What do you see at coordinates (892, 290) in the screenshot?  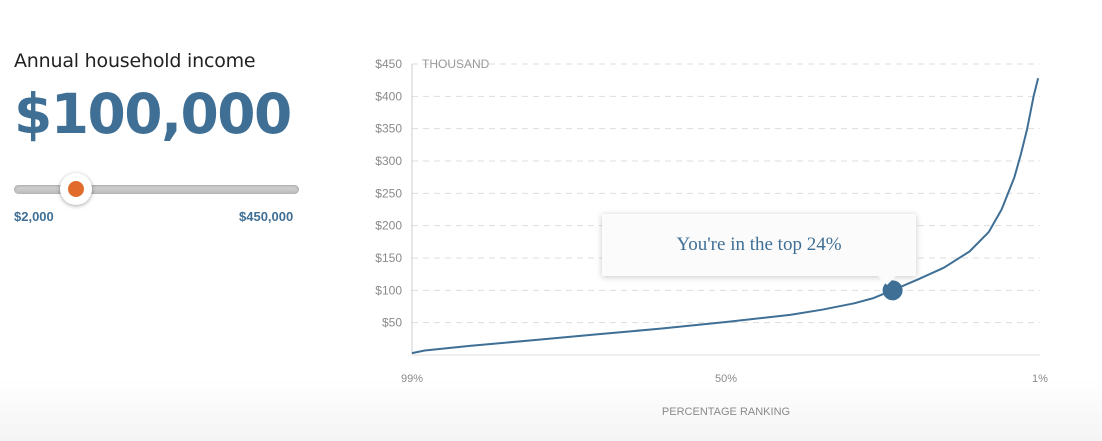 I see `user-position-marker` at bounding box center [892, 290].